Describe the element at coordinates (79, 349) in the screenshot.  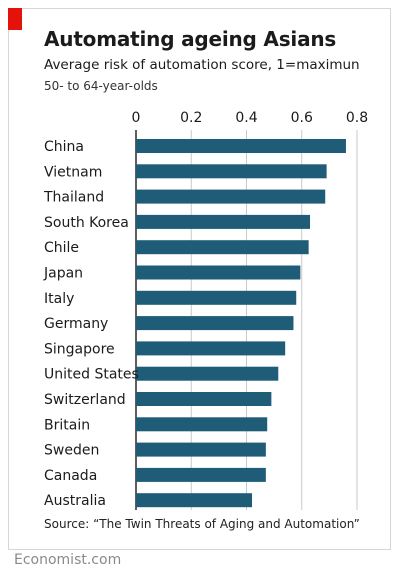
I see `category-label: Singapore` at that location.